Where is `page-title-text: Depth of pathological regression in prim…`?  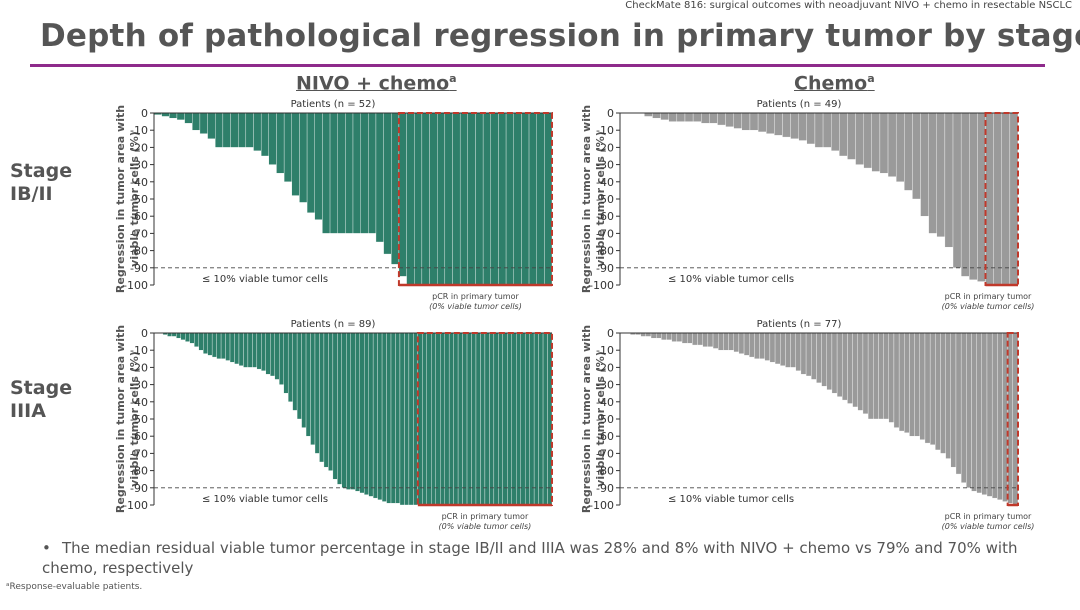
page-title-text: Depth of pathological regression in prim… is located at coordinates (560, 36).